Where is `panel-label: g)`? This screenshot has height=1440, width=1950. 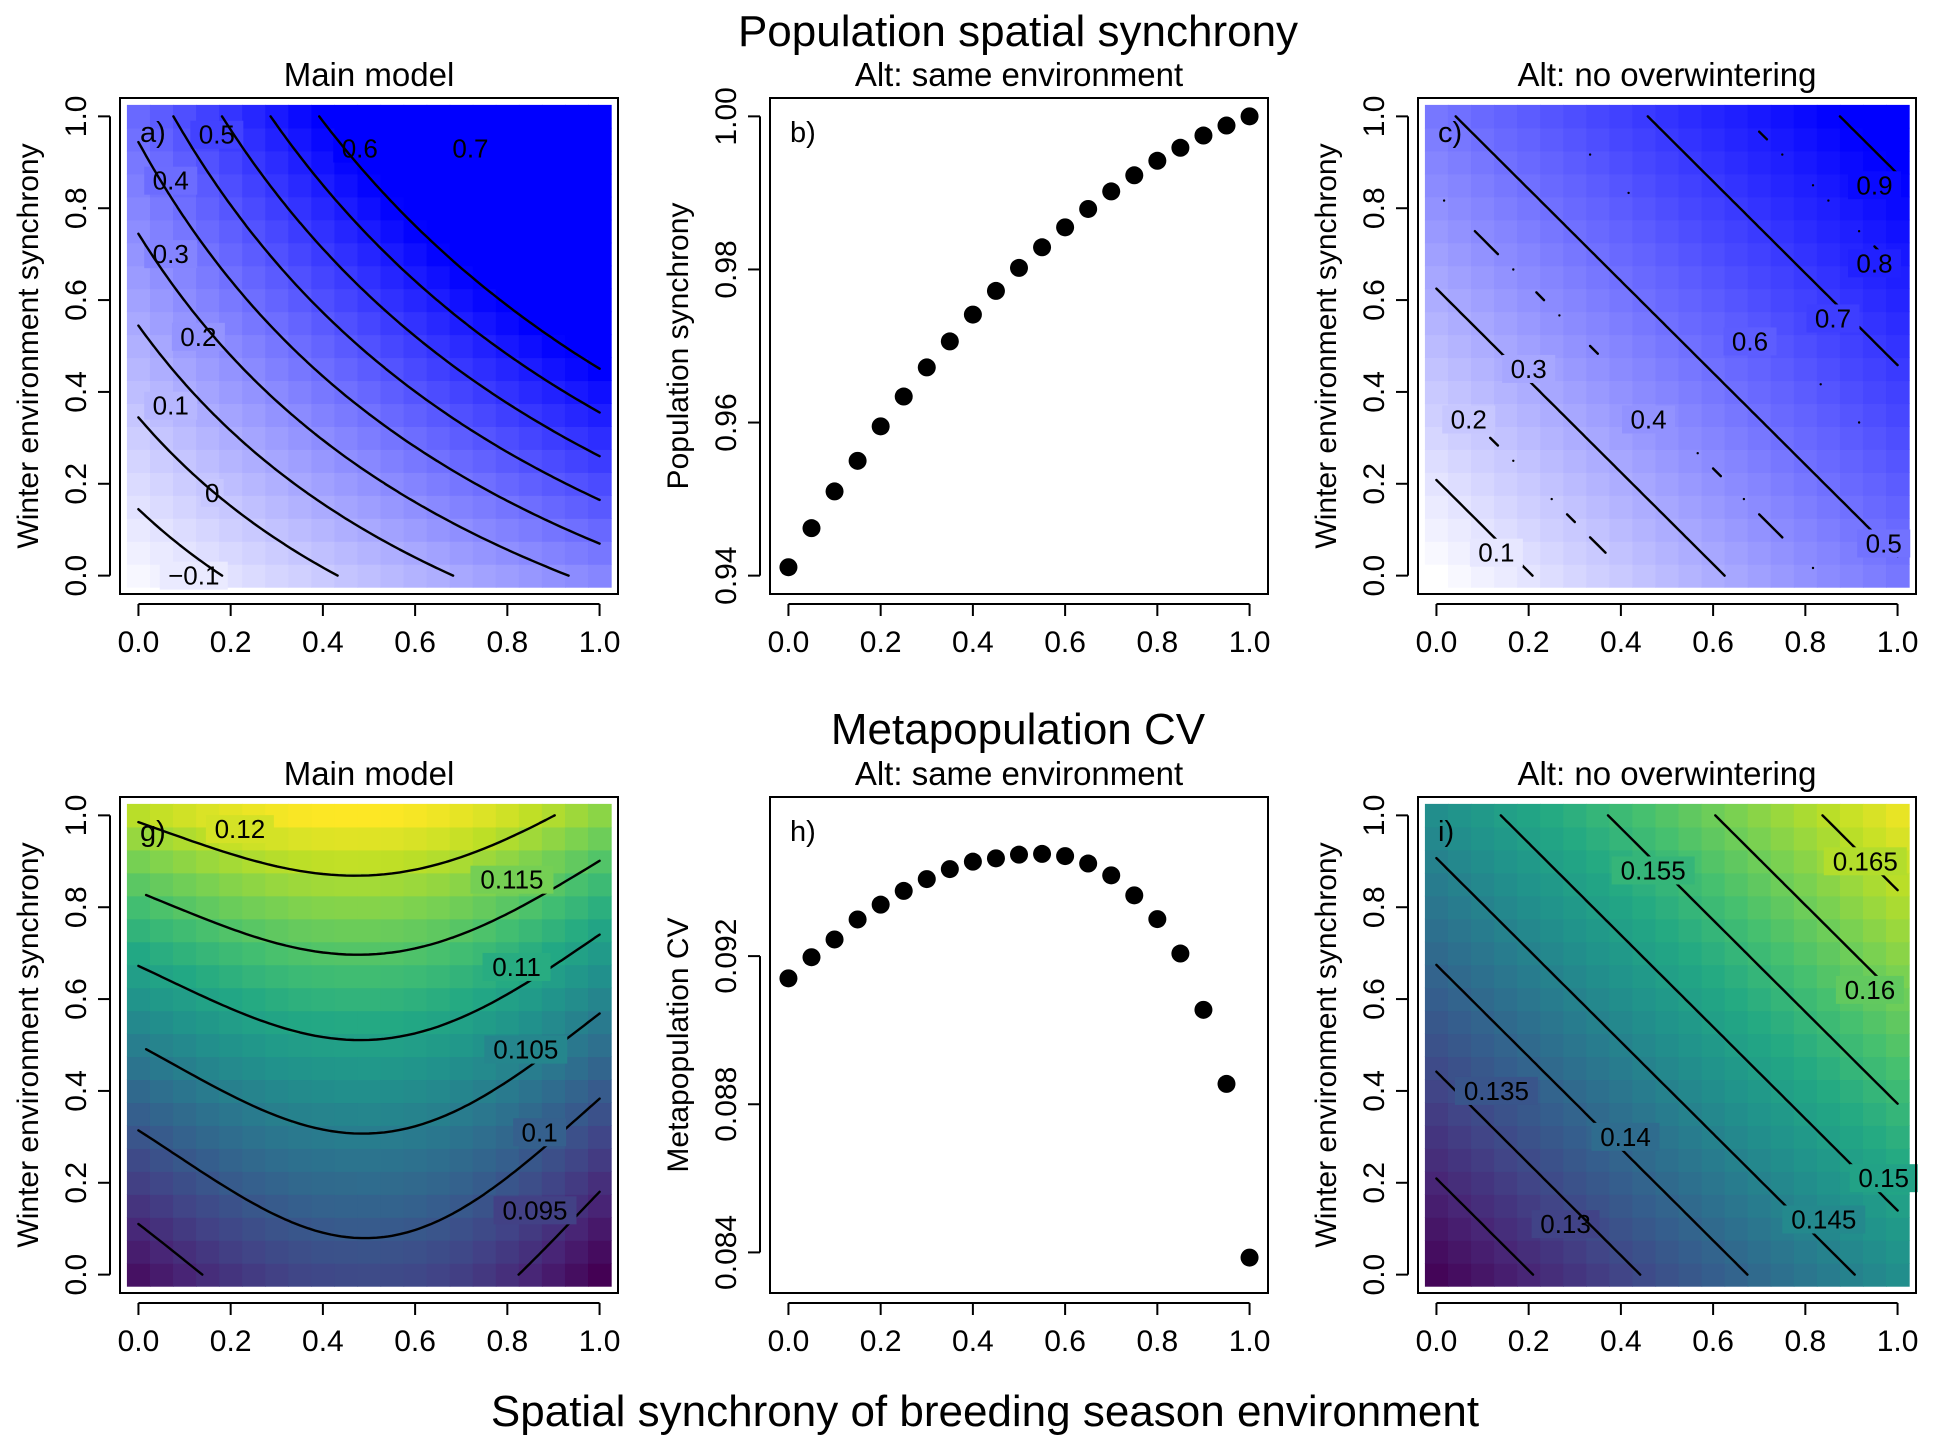
panel-label: g) is located at coordinates (153, 832).